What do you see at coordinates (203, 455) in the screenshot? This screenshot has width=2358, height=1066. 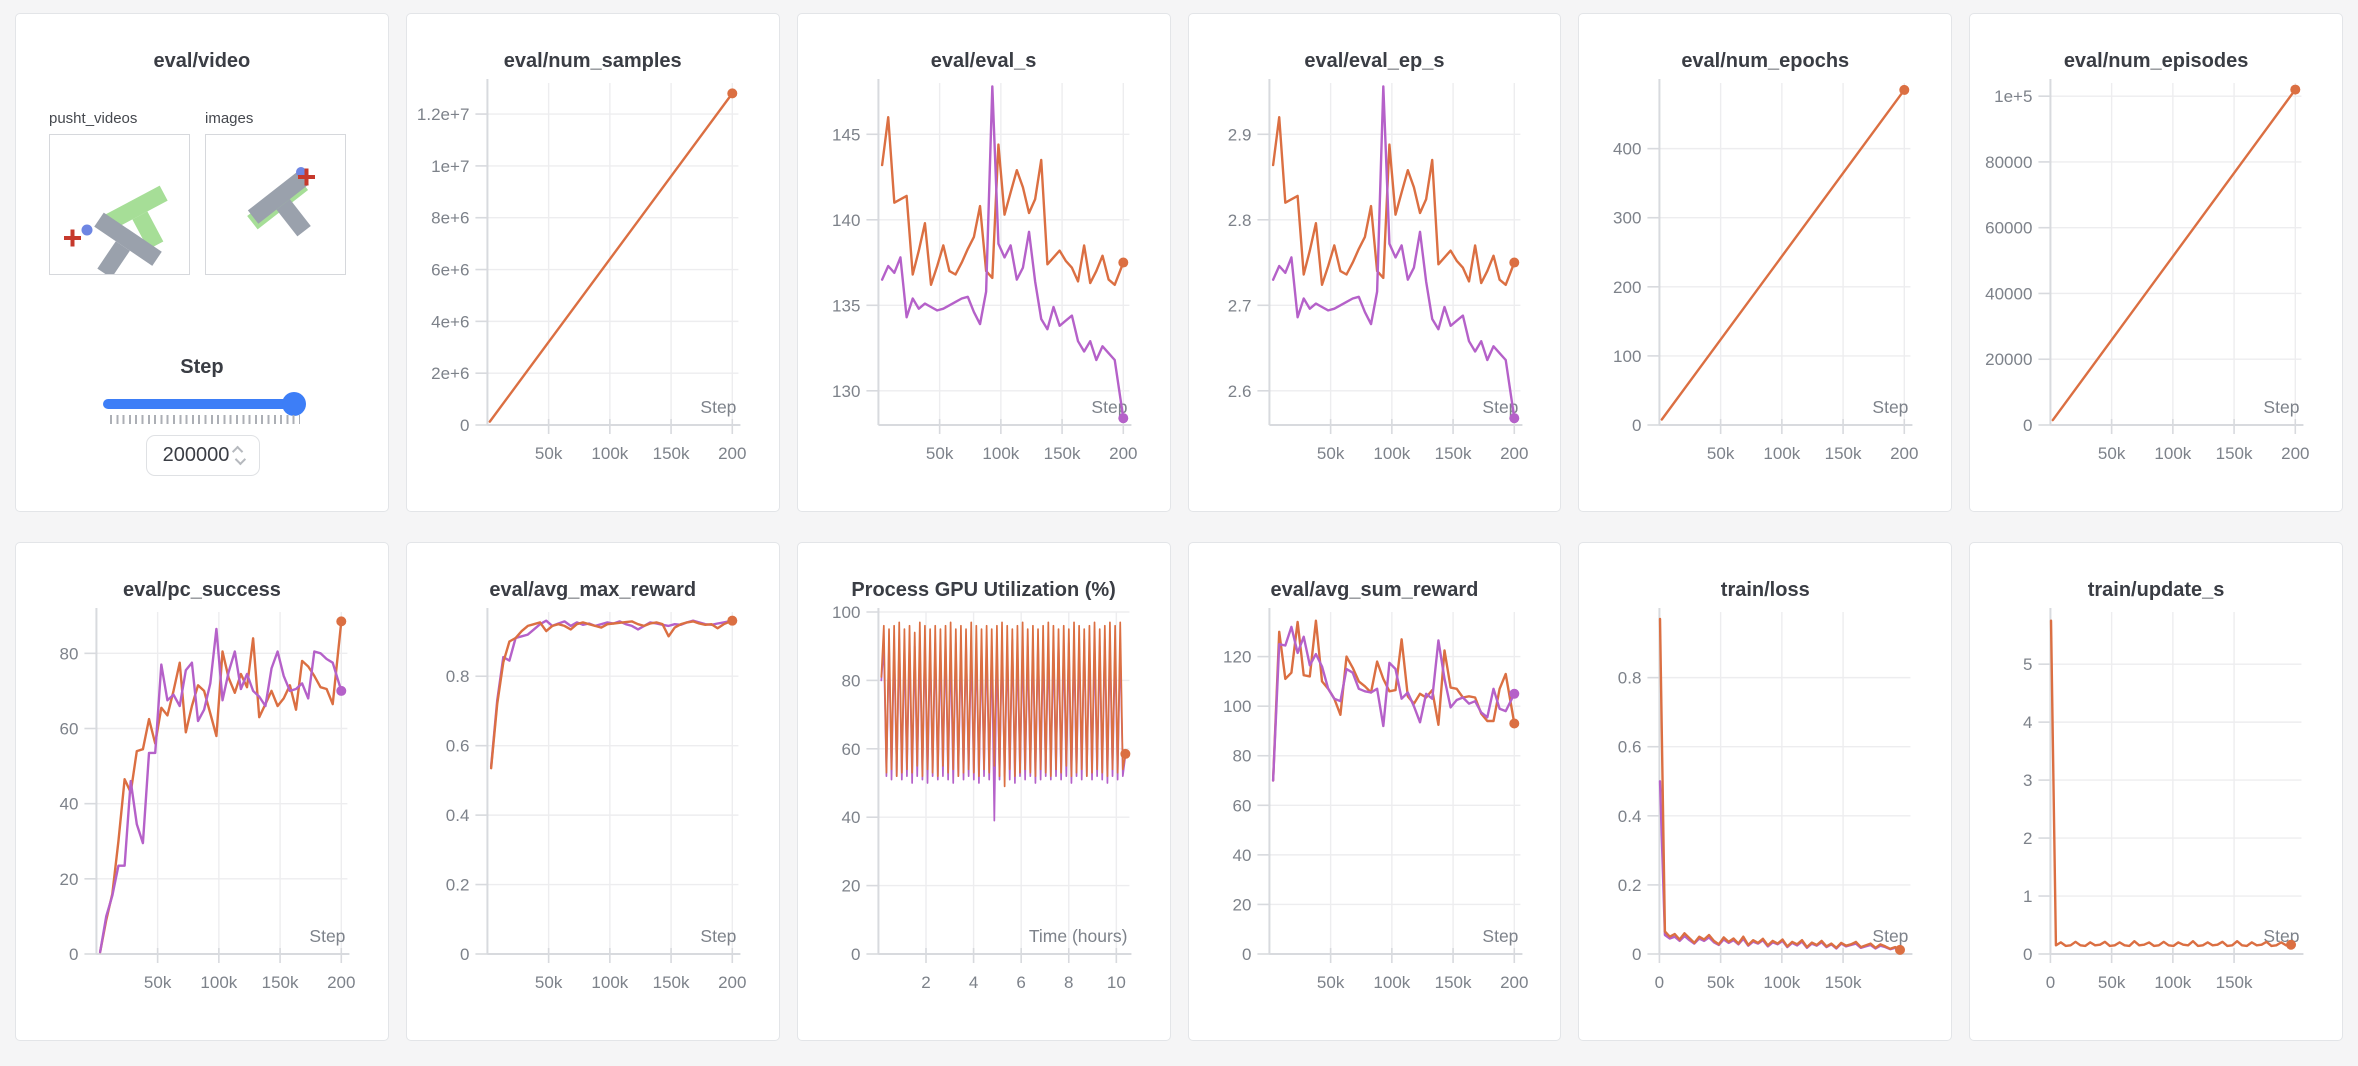 I see `step-value-input: 200000` at bounding box center [203, 455].